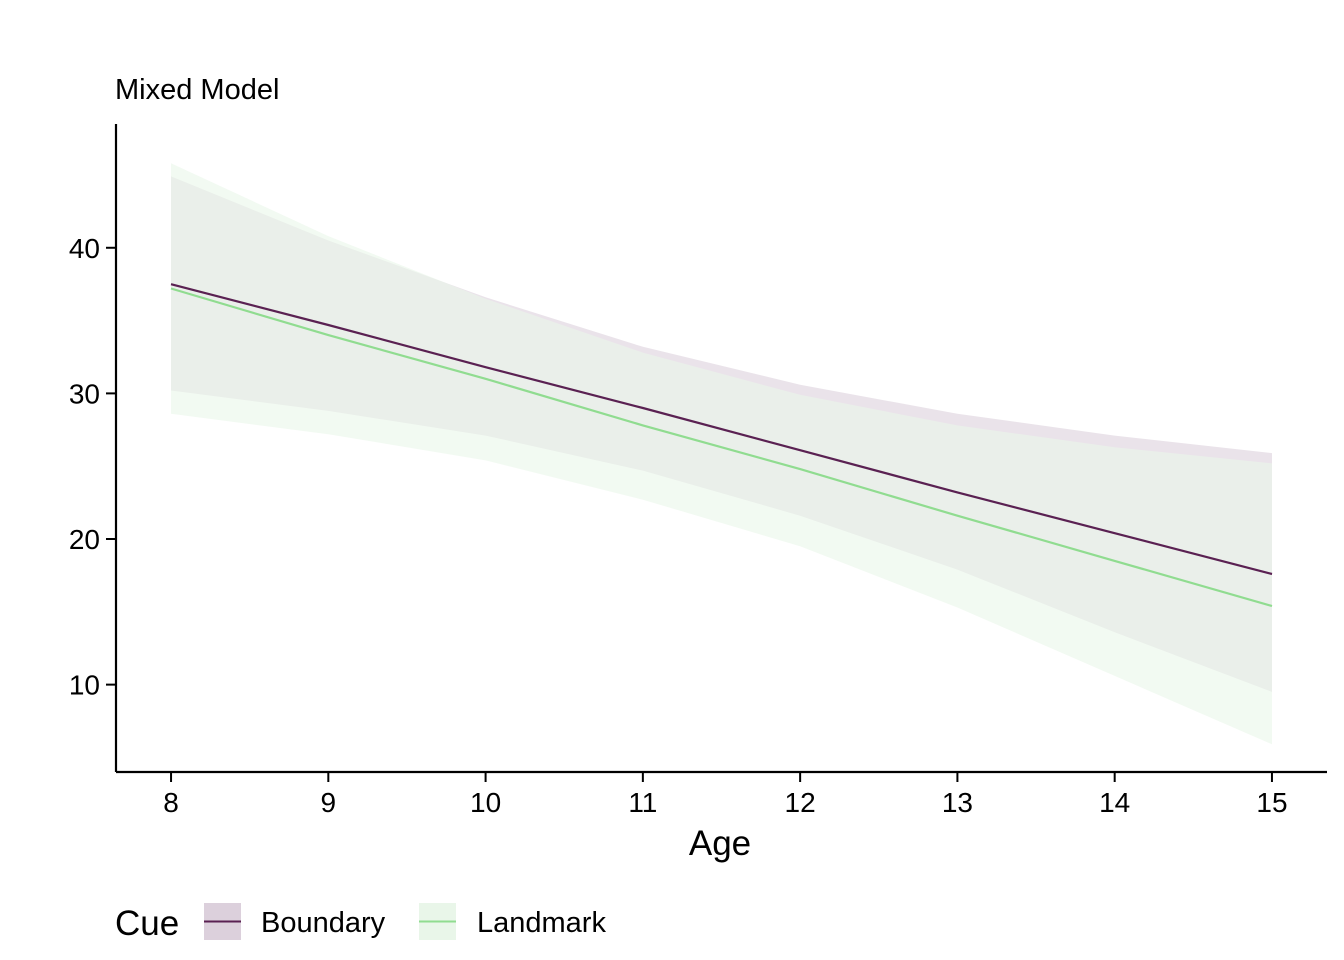  Describe the element at coordinates (84, 539) in the screenshot. I see `y-tick-label: 20` at that location.